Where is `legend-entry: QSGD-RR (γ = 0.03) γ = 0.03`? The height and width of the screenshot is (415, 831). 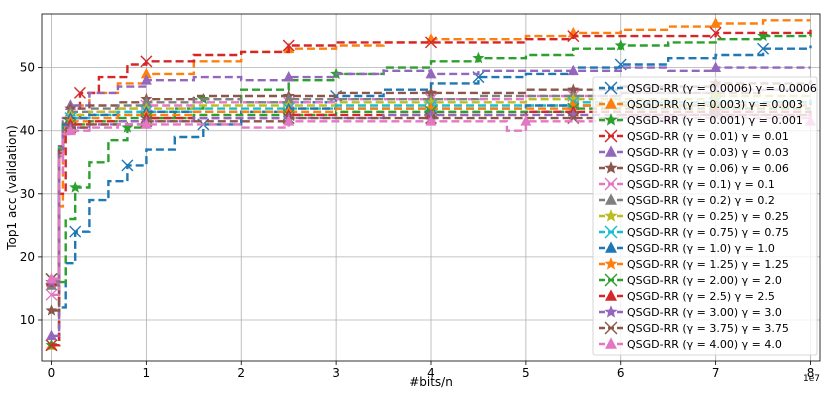
legend-entry: QSGD-RR (γ = 0.03) γ = 0.03 is located at coordinates (694, 152).